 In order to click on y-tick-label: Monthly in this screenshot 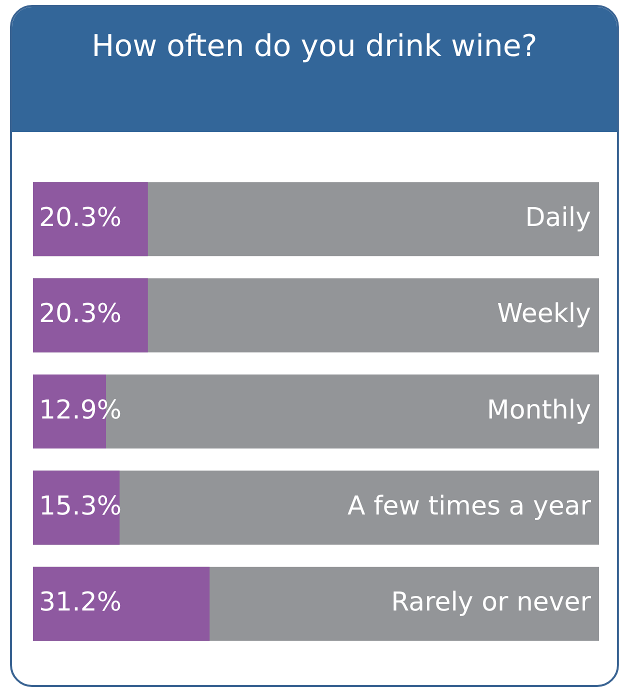, I will do `click(538, 410)`.